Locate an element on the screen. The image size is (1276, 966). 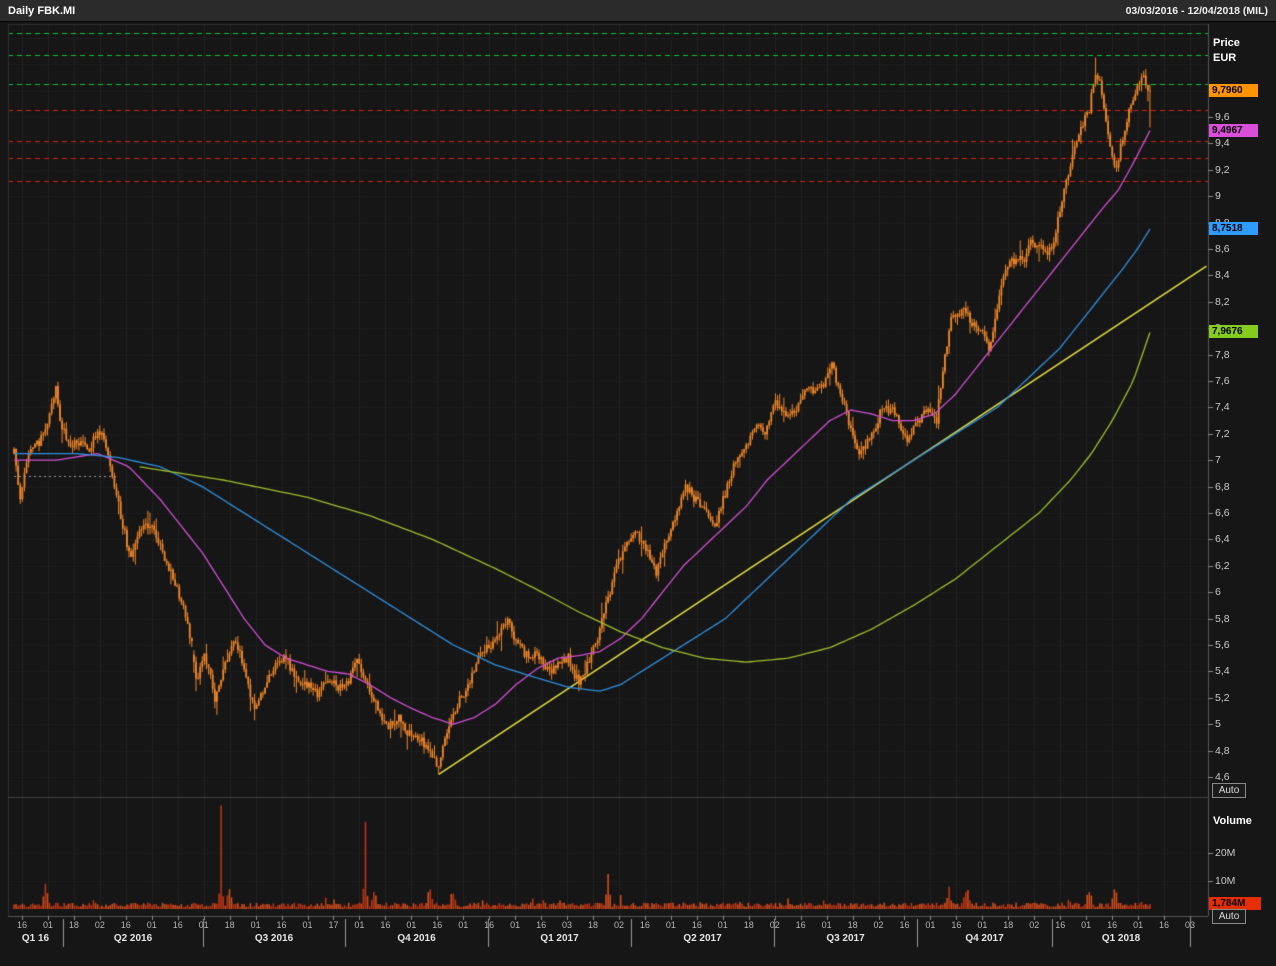
price-tick-label: 6,4 is located at coordinates (1222, 539).